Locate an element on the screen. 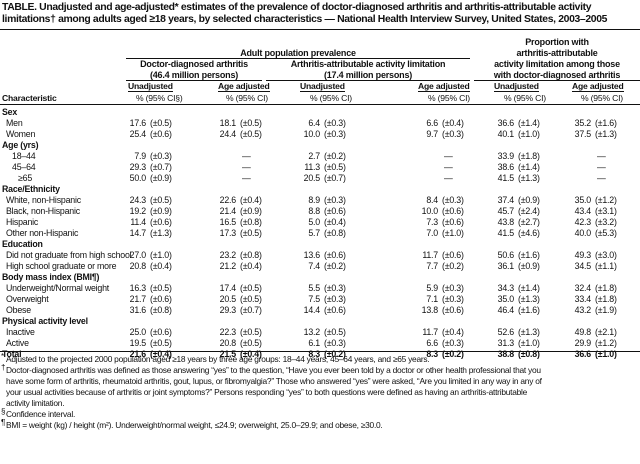 The height and width of the screenshot is (464, 640). percent-value: 49.3 is located at coordinates (583, 255).